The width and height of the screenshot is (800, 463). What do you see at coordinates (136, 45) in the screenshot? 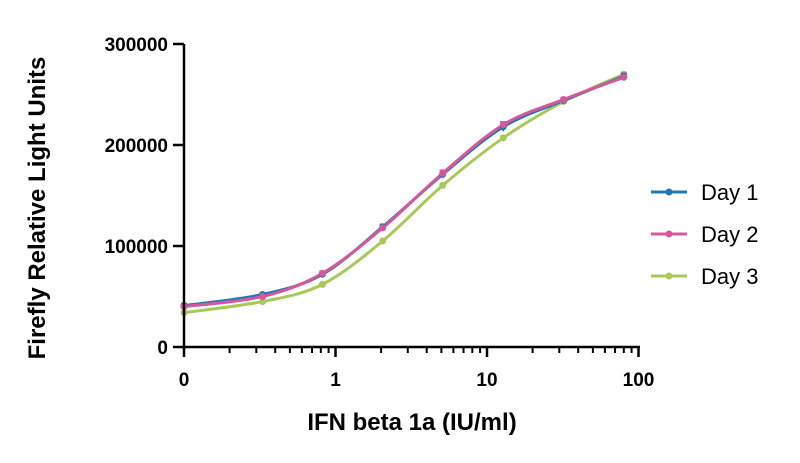
I see `y-tick-label: 300000` at bounding box center [136, 45].